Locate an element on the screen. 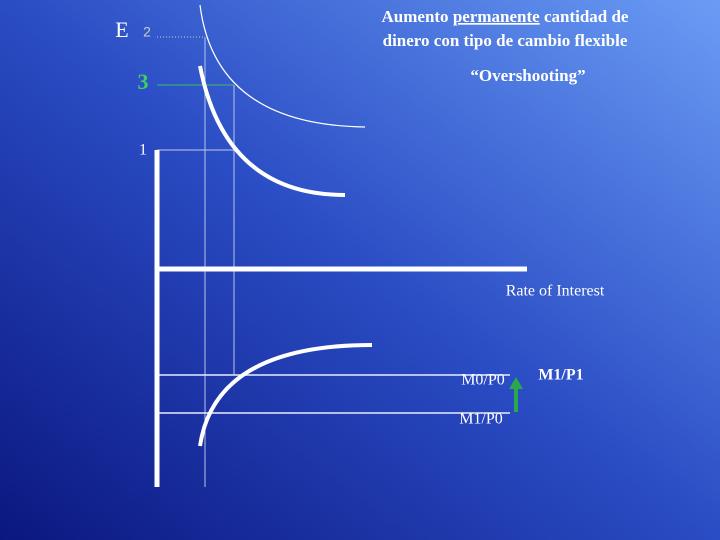 This screenshot has width=720, height=540. title-word: Aumento is located at coordinates (415, 16).